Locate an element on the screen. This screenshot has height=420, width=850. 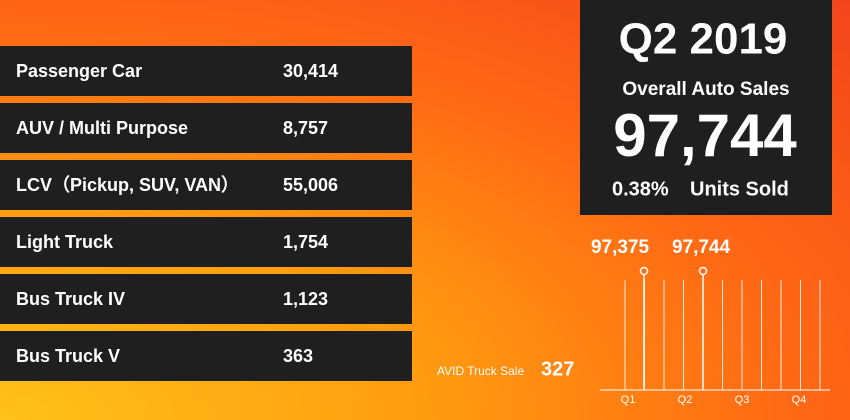
quarter-label: Q1 is located at coordinates (628, 400).